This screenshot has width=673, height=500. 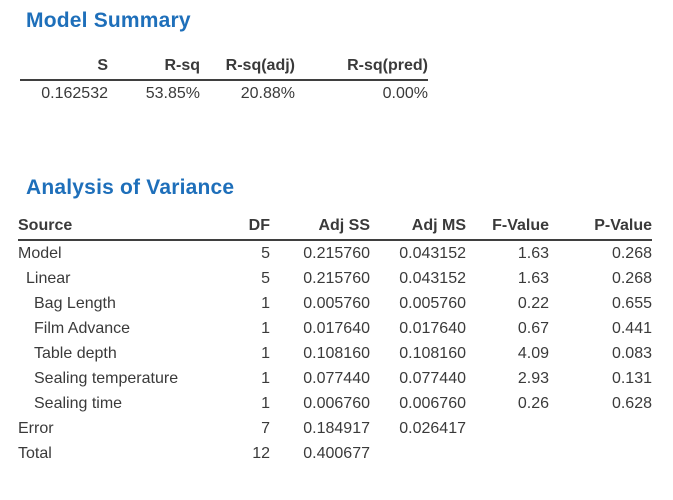 I want to click on source-label: Error, so click(x=36, y=428).